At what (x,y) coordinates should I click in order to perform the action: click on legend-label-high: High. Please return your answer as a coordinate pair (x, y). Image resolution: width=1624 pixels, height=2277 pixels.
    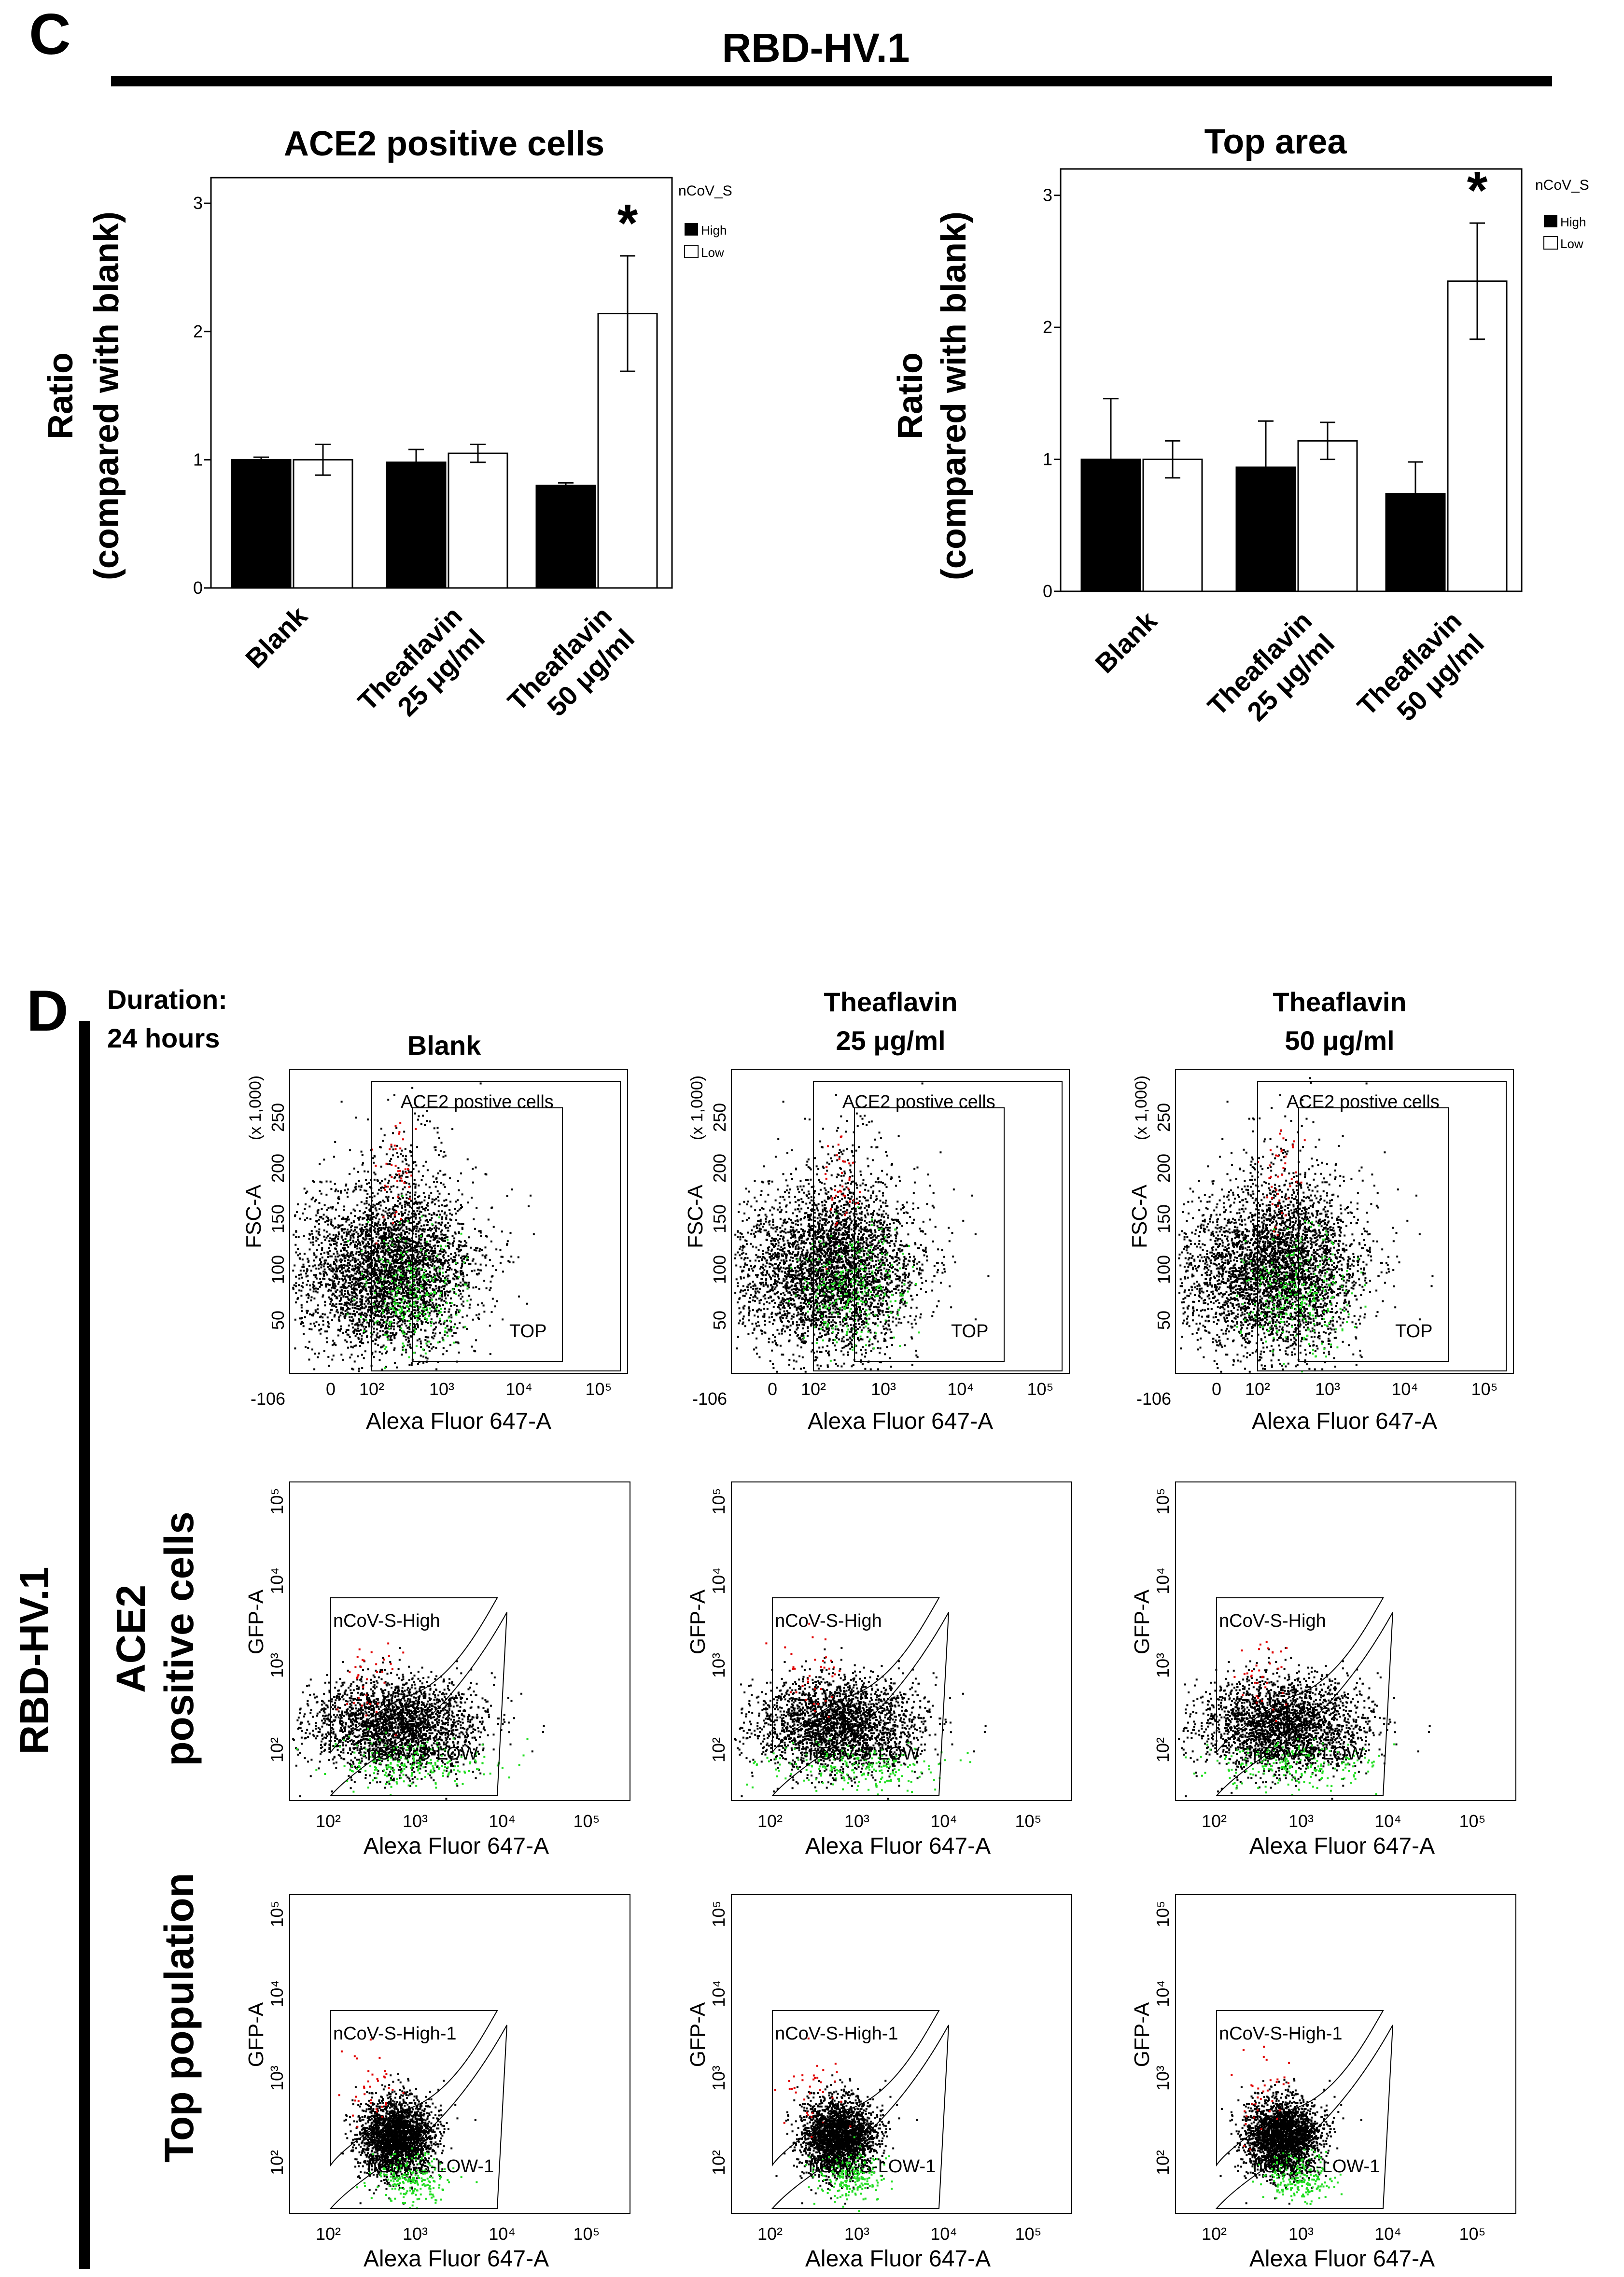
    Looking at the image, I should click on (1573, 222).